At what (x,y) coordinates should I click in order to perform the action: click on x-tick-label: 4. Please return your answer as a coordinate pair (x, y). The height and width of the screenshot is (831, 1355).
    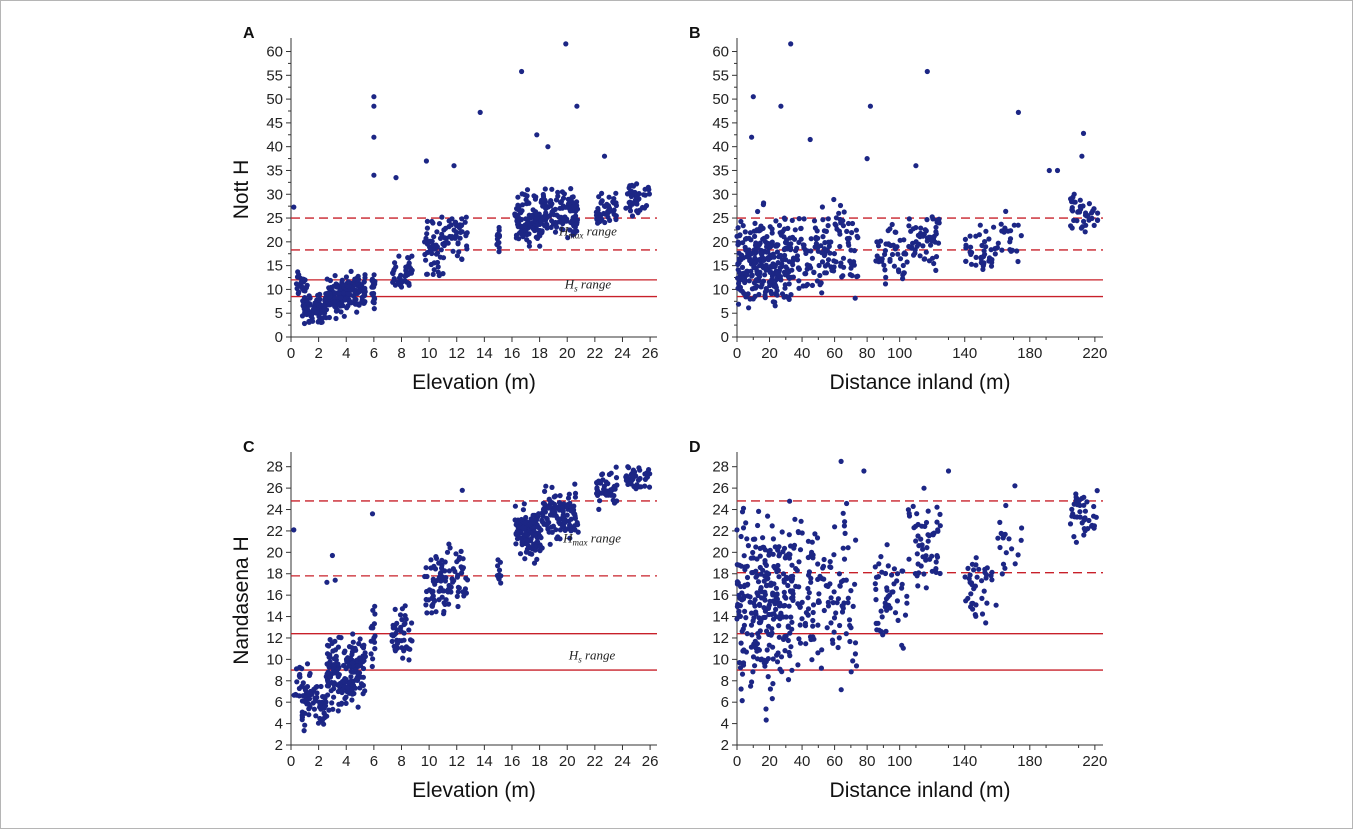
    Looking at the image, I should click on (346, 353).